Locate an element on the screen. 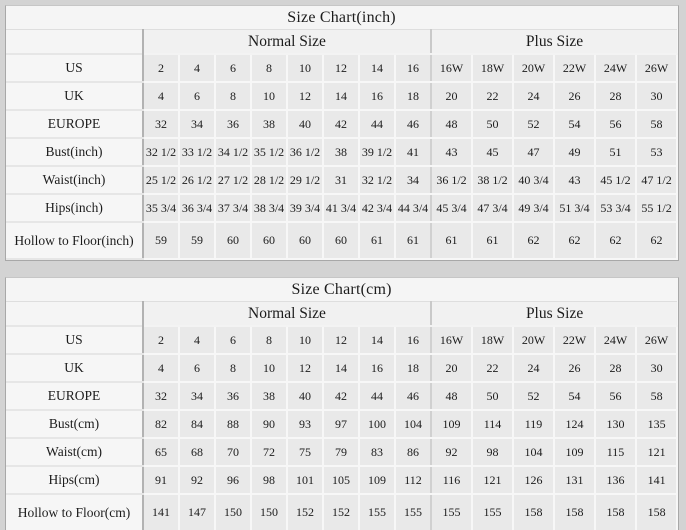 Image resolution: width=686 pixels, height=530 pixels. size-cell: 65 is located at coordinates (161, 452).